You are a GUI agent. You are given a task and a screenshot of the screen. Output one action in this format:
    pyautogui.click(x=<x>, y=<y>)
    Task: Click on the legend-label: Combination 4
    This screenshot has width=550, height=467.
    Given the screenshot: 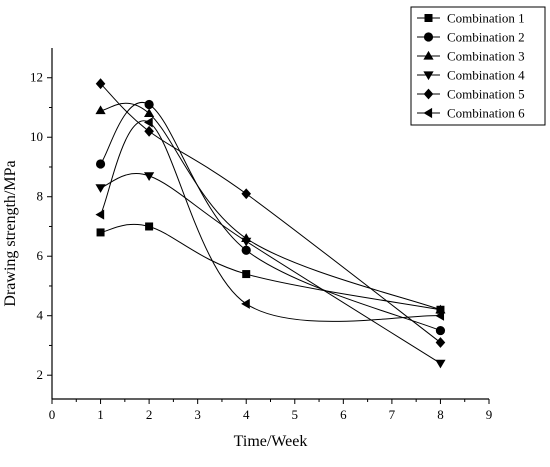 What is the action you would take?
    pyautogui.click(x=486, y=75)
    